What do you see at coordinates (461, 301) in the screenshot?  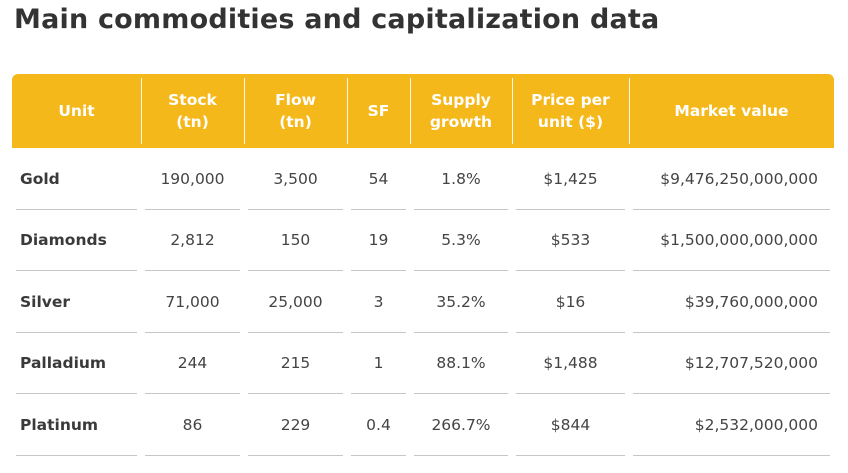 I see `cell-supply-growth: 35.2%` at bounding box center [461, 301].